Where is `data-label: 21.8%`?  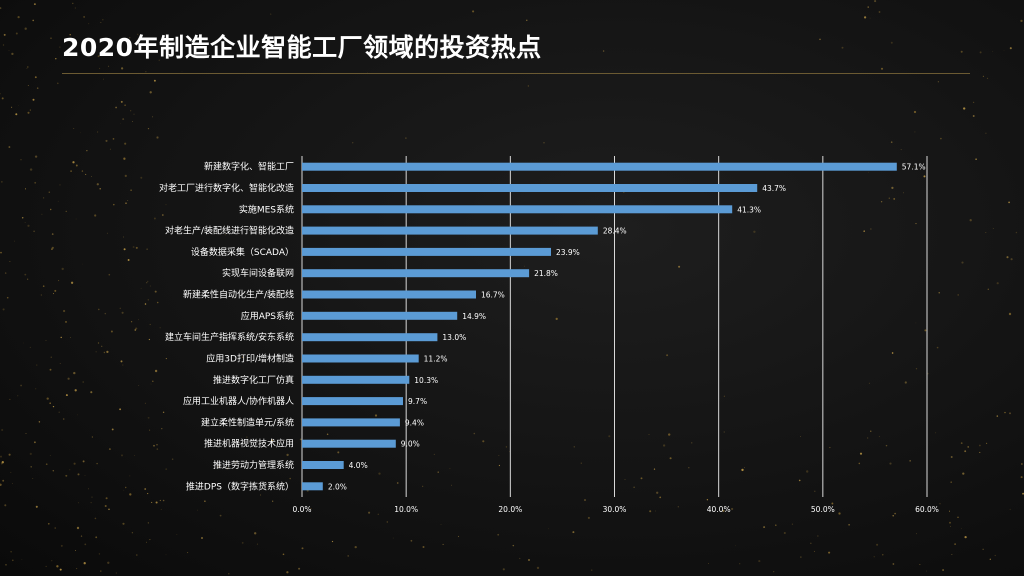
data-label: 21.8% is located at coordinates (546, 273).